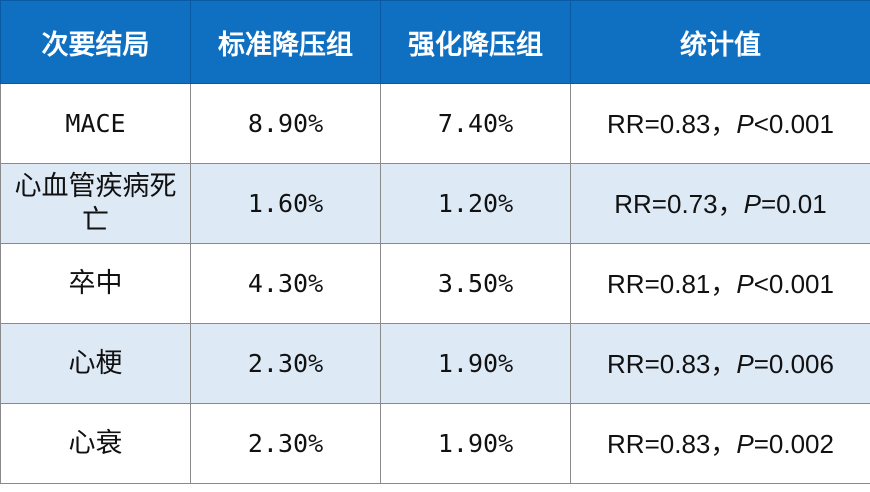  What do you see at coordinates (475, 283) in the screenshot?
I see `intensive-value-cell: 3.50%` at bounding box center [475, 283].